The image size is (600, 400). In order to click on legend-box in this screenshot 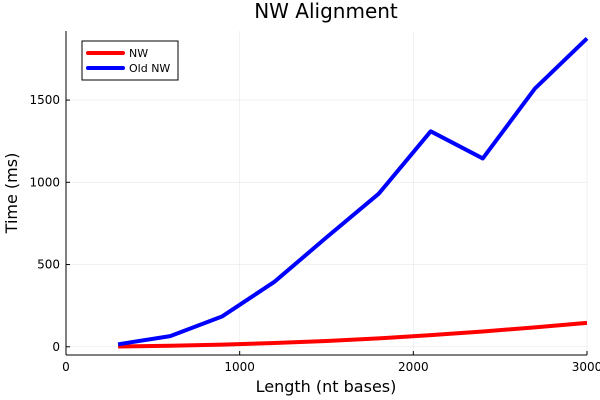, I will do `click(130, 60)`.